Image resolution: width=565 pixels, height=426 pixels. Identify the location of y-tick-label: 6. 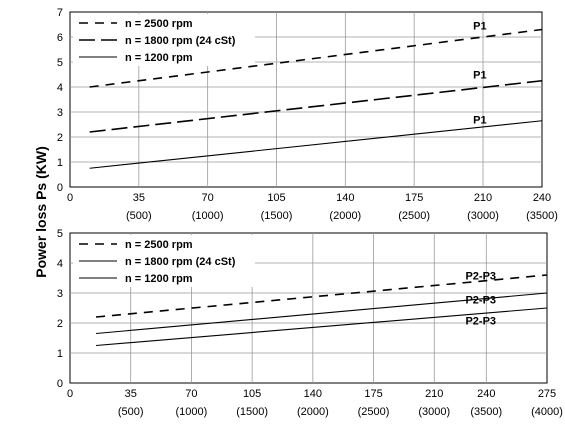
(60, 38).